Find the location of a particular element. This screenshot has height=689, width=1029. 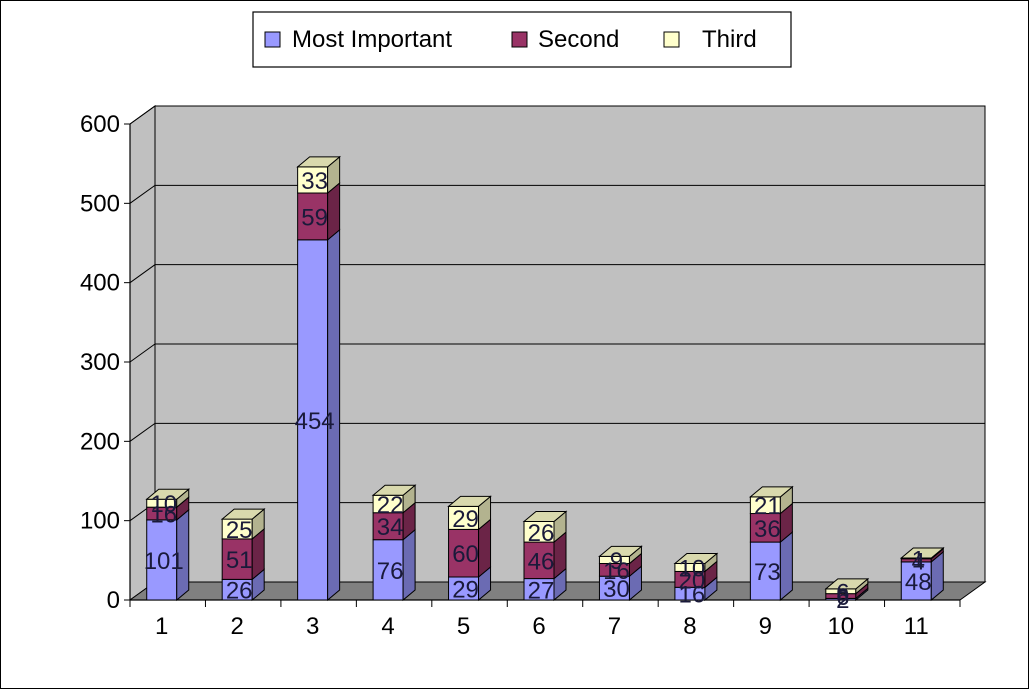

x-tick-label: 1 is located at coordinates (161, 626).